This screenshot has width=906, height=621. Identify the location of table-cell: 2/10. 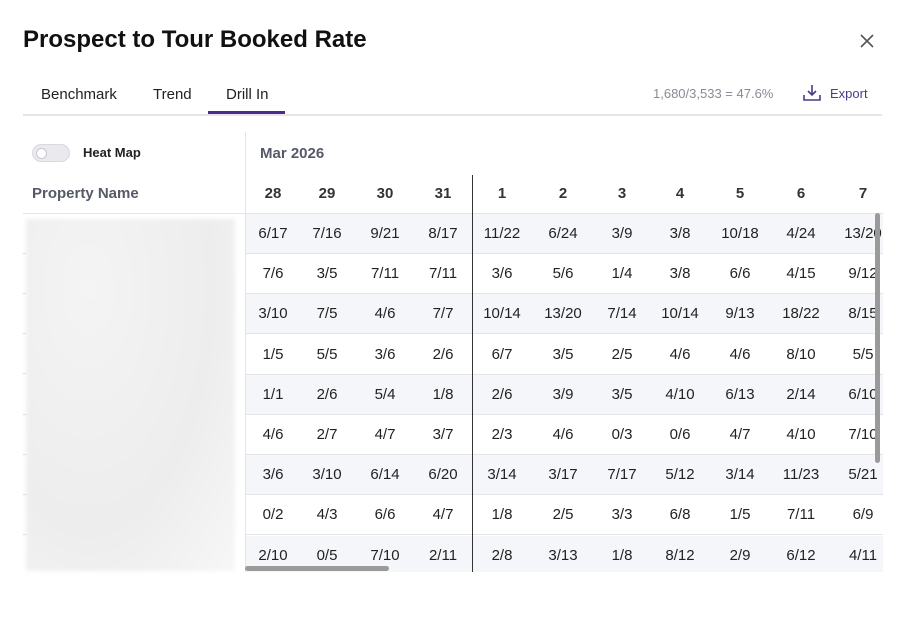
(273, 555).